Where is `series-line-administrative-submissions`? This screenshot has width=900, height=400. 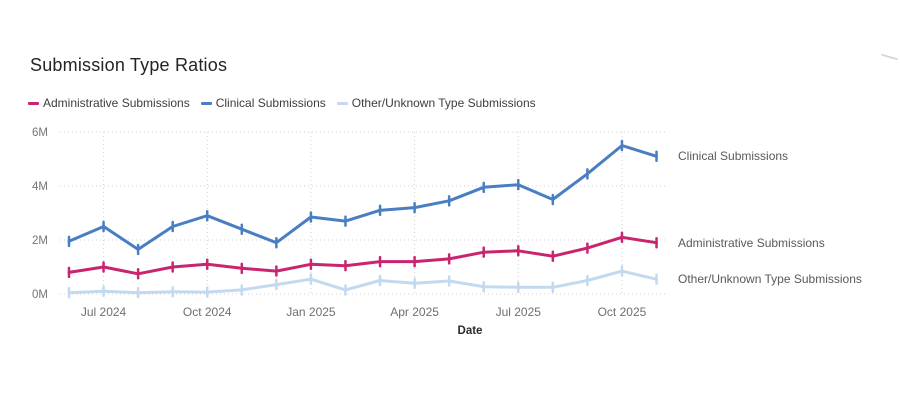 series-line-administrative-submissions is located at coordinates (362, 255).